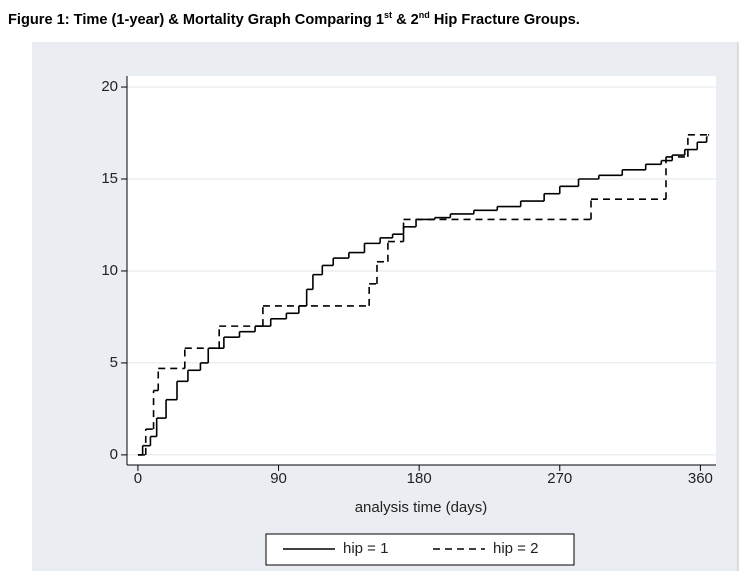  I want to click on legend-label: hip = 2, so click(515, 548).